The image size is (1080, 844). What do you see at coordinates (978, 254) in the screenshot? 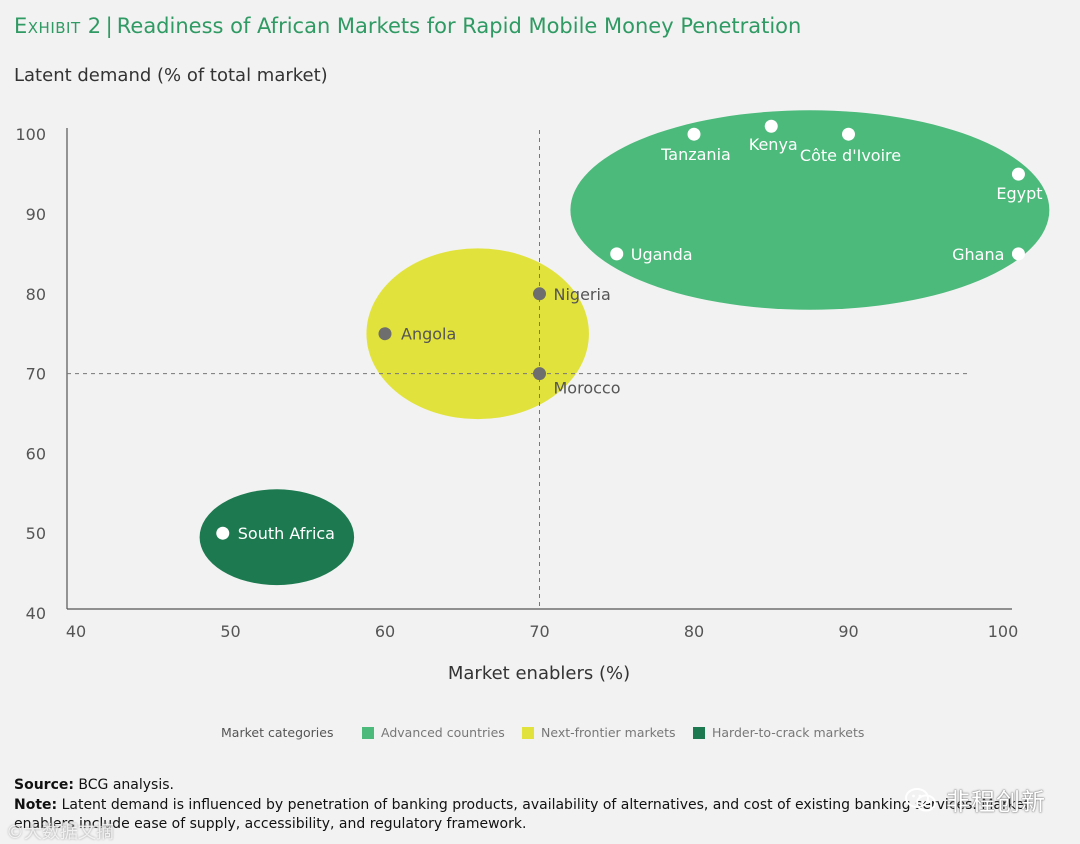
I see `point-label-ghana: Ghana` at bounding box center [978, 254].